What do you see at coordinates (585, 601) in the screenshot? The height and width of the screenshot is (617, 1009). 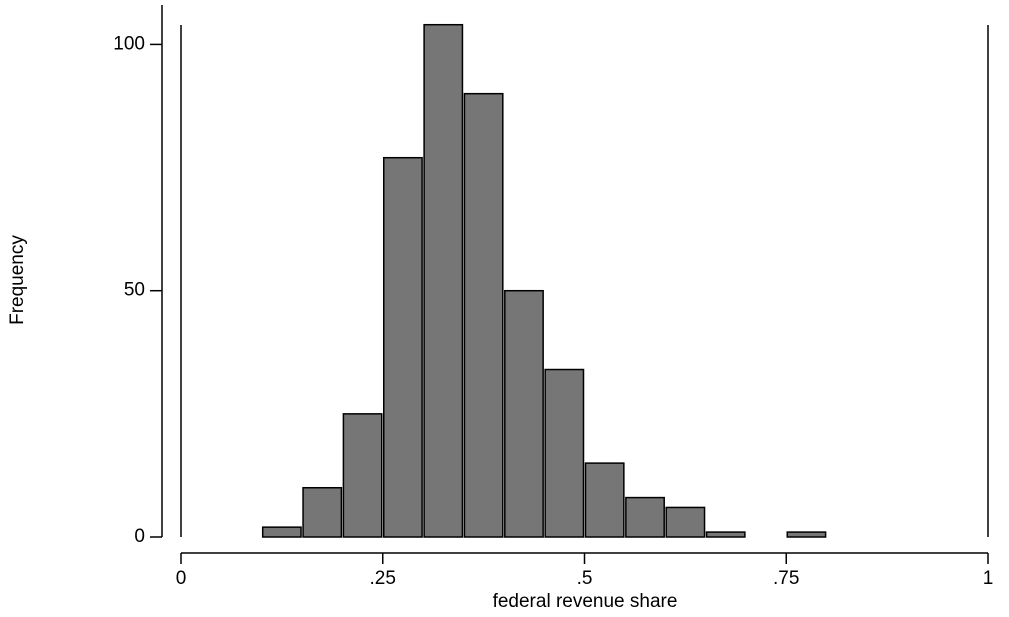 I see `x-axis-title: federal revenue share` at bounding box center [585, 601].